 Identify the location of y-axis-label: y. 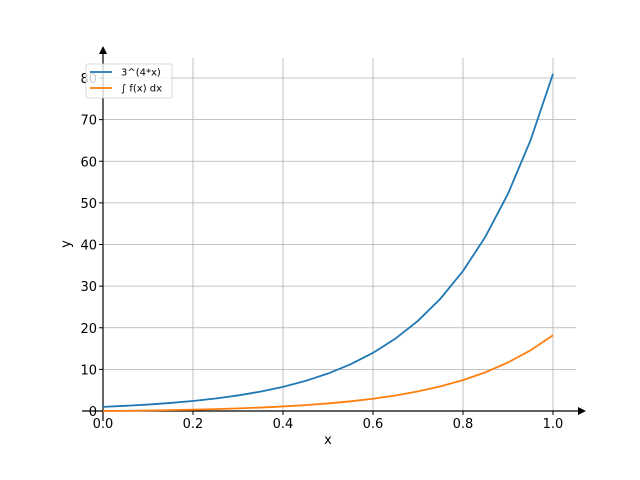
(66, 244).